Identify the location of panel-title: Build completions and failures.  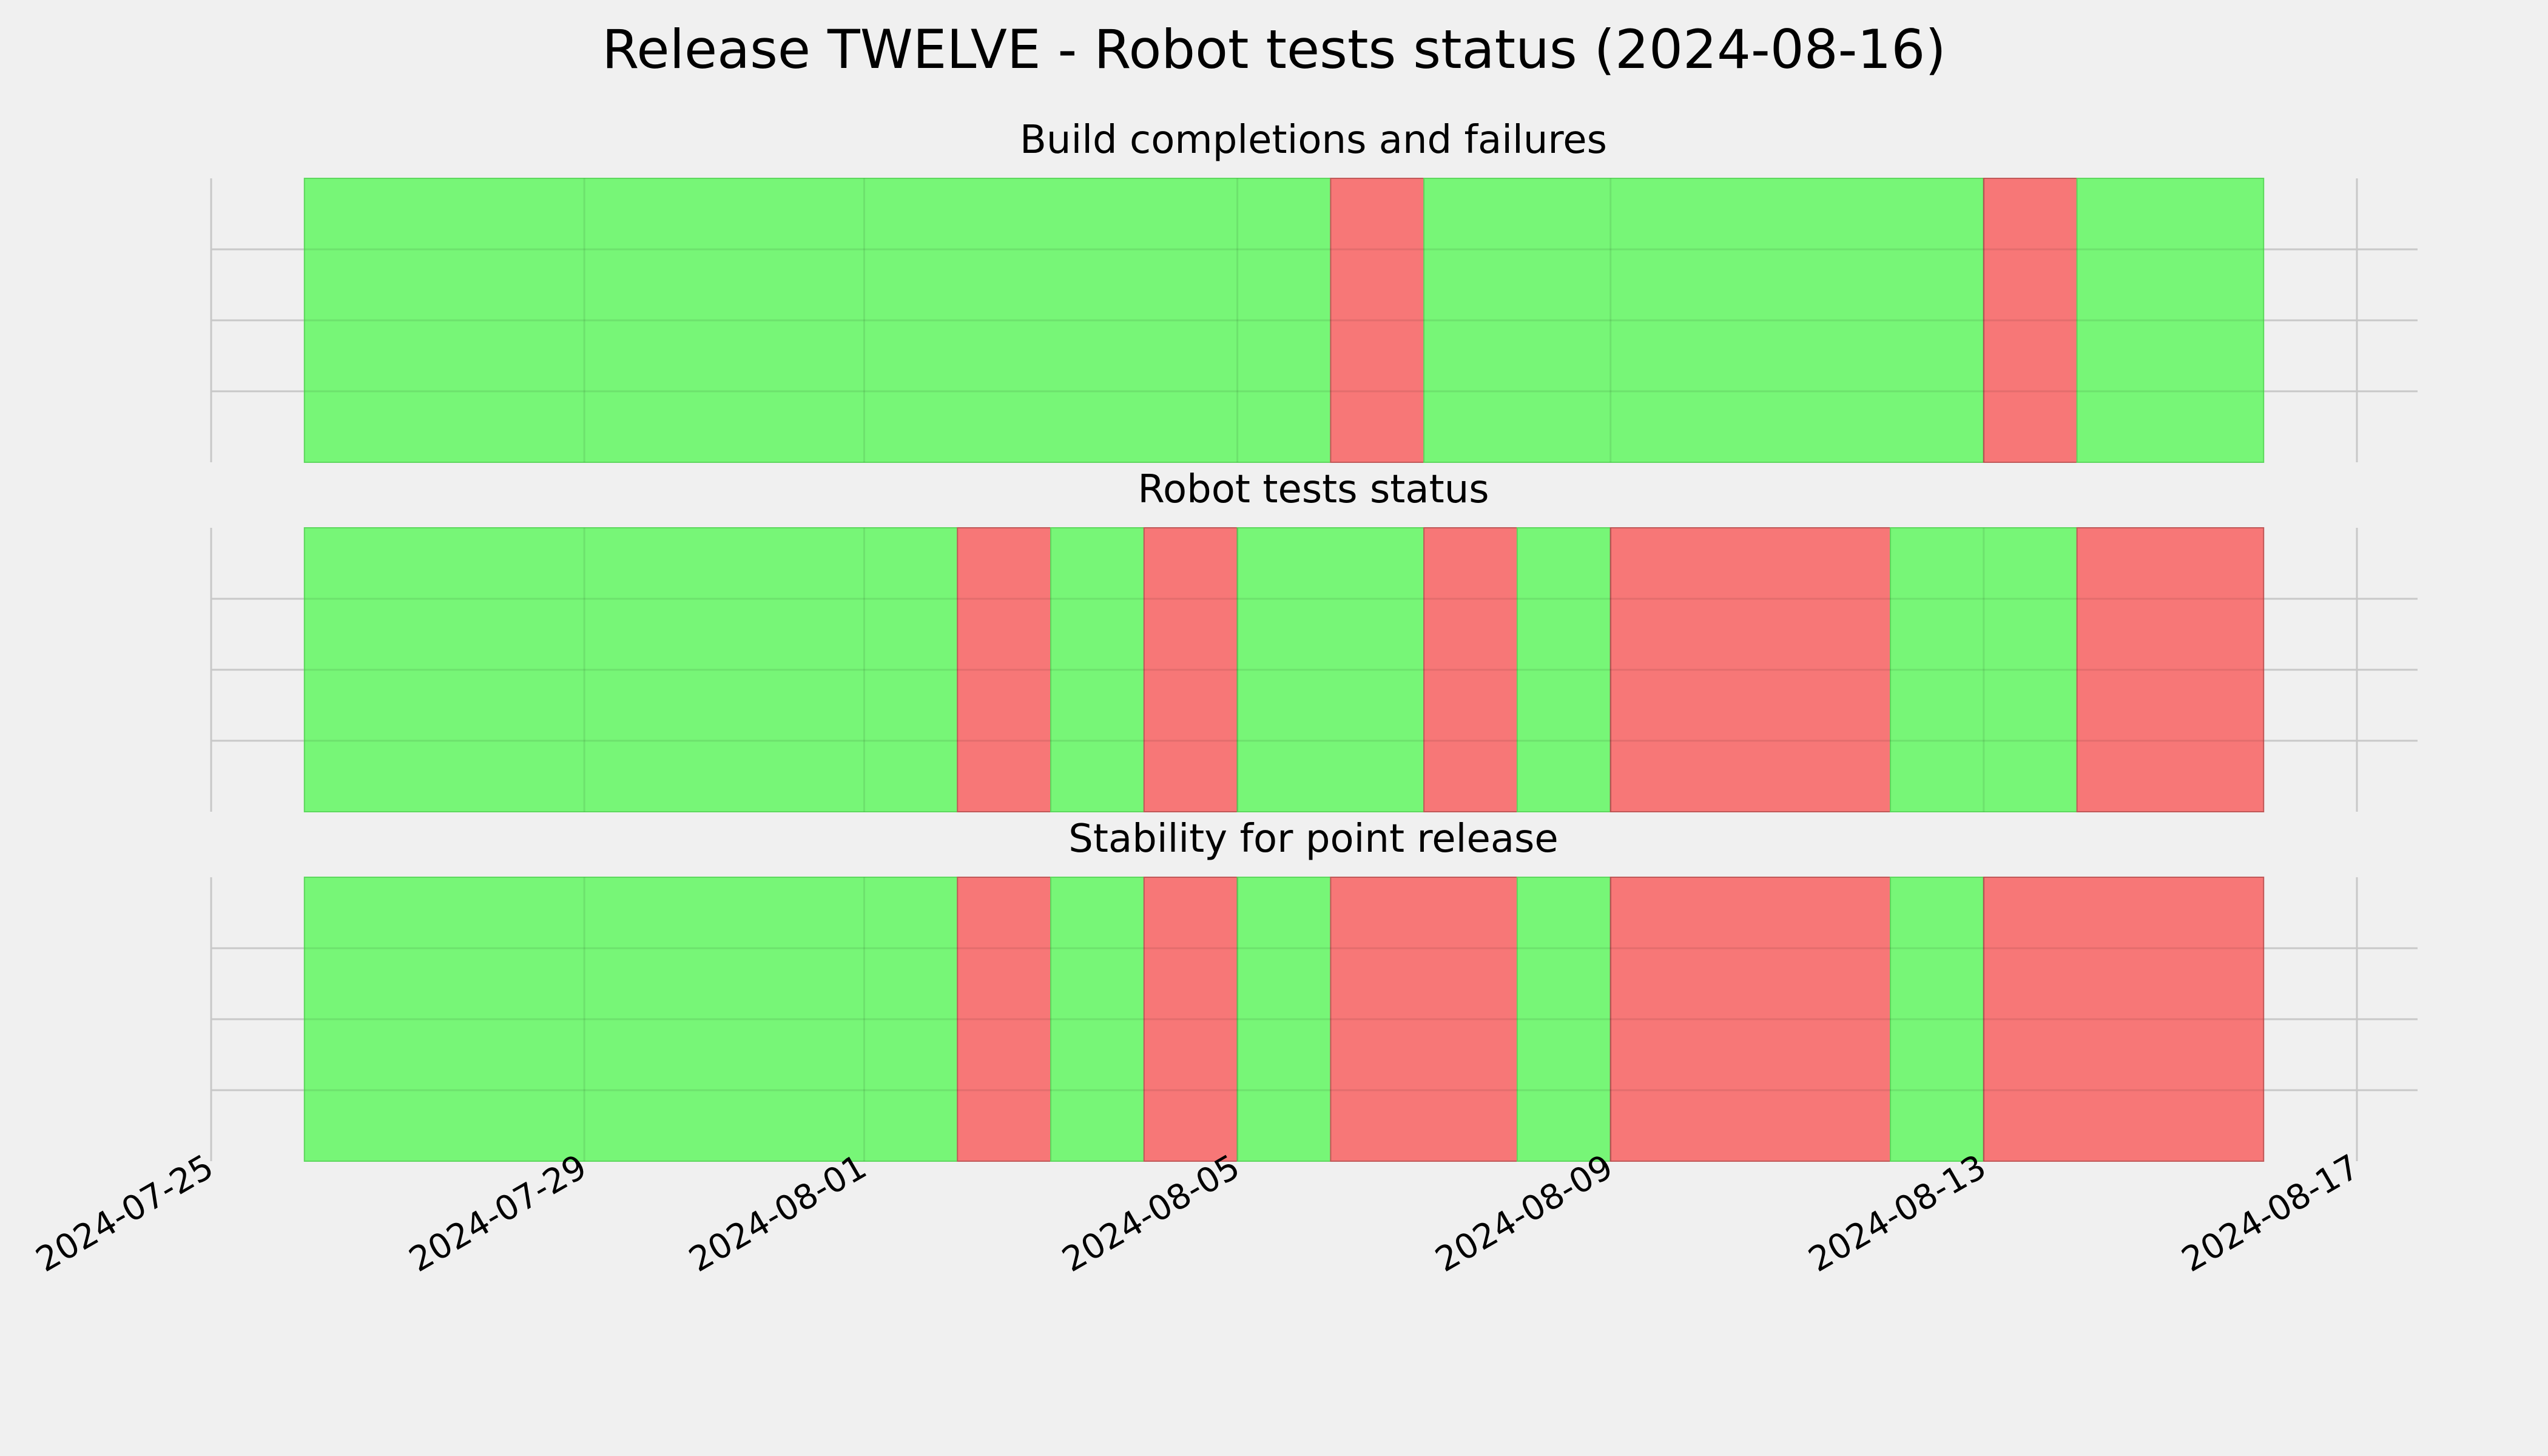
(1313, 140).